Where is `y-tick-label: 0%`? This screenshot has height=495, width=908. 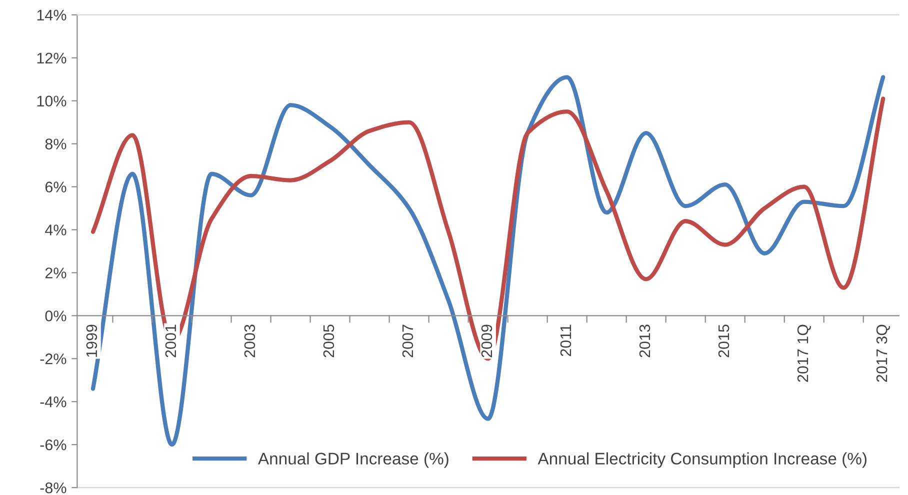 y-tick-label: 0% is located at coordinates (55, 316).